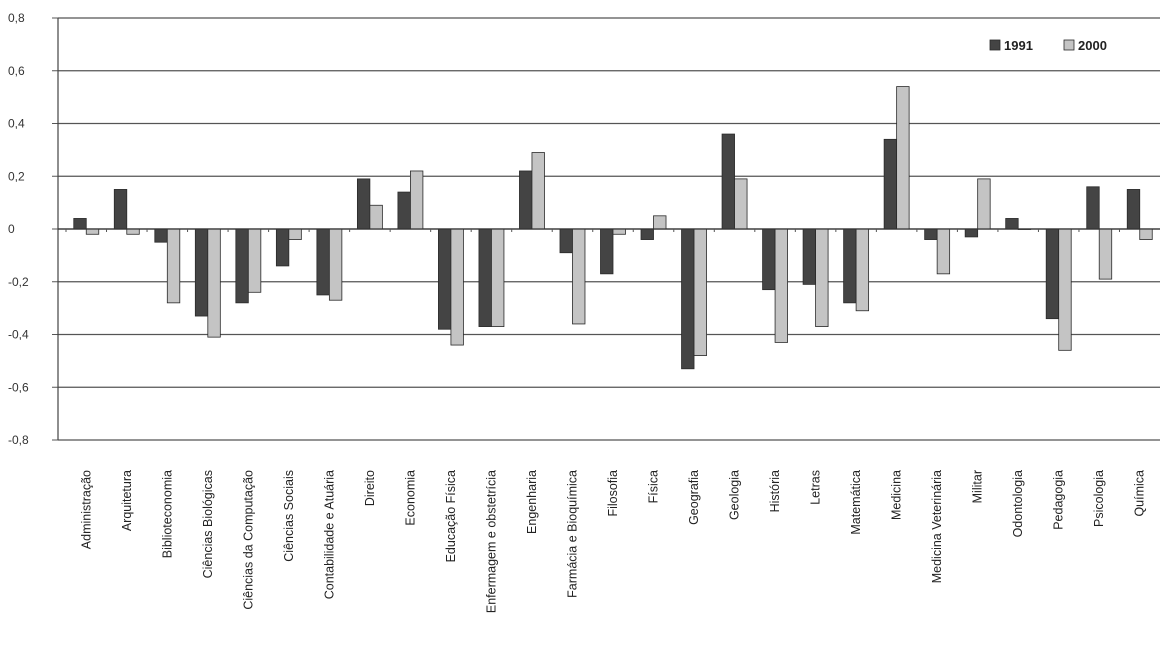  What do you see at coordinates (33, 229) in the screenshot?
I see `y-axis-ticks: 0,8 0,6 0,4 0,2 0 -0,2 -0,4 -0,6 -0,8` at bounding box center [33, 229].